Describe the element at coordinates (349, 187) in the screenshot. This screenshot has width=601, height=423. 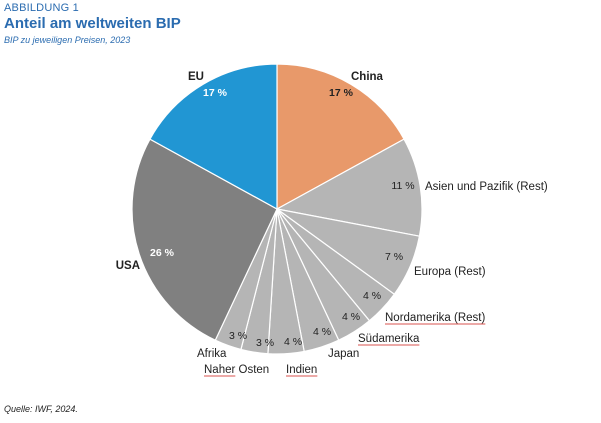
I see `pie-slice-asien-und-pazifik-rest-` at that location.